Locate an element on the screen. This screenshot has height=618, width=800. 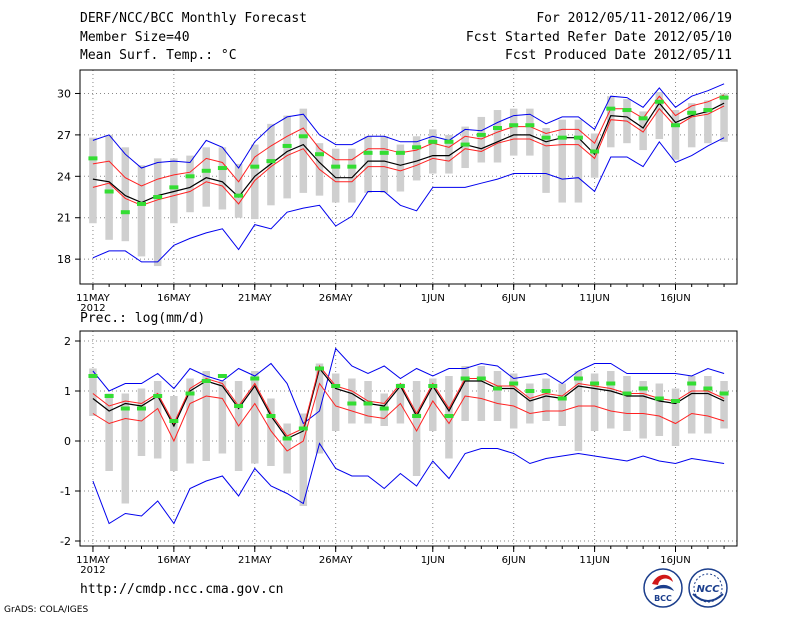
bcc-logo-ring is located at coordinates (663, 588).